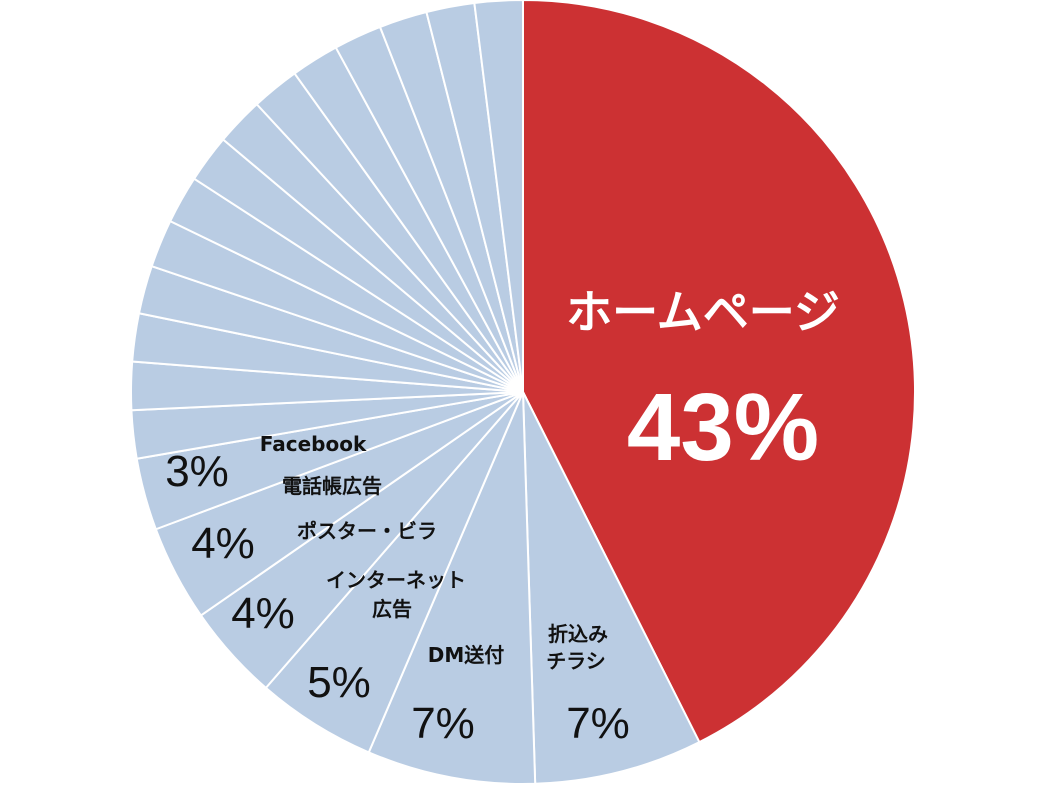  I want to click on label-phonebook: 電話帳広告, so click(332, 486).